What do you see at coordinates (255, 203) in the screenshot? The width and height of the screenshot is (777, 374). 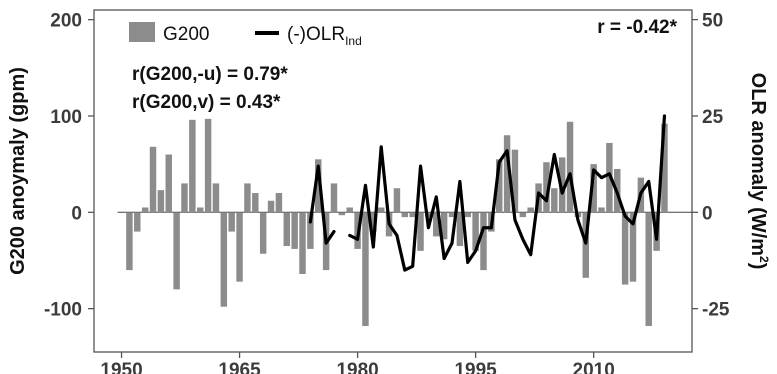 I see `bar-1967` at bounding box center [255, 203].